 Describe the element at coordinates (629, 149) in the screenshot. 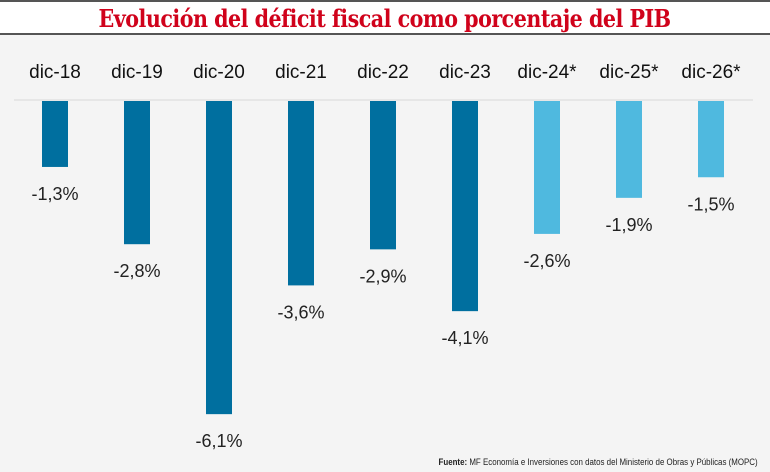

I see `bar-dic-25-projected` at that location.